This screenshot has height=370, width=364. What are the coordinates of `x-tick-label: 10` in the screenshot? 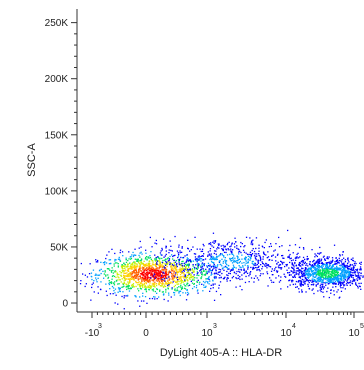 It's located at (207, 333).